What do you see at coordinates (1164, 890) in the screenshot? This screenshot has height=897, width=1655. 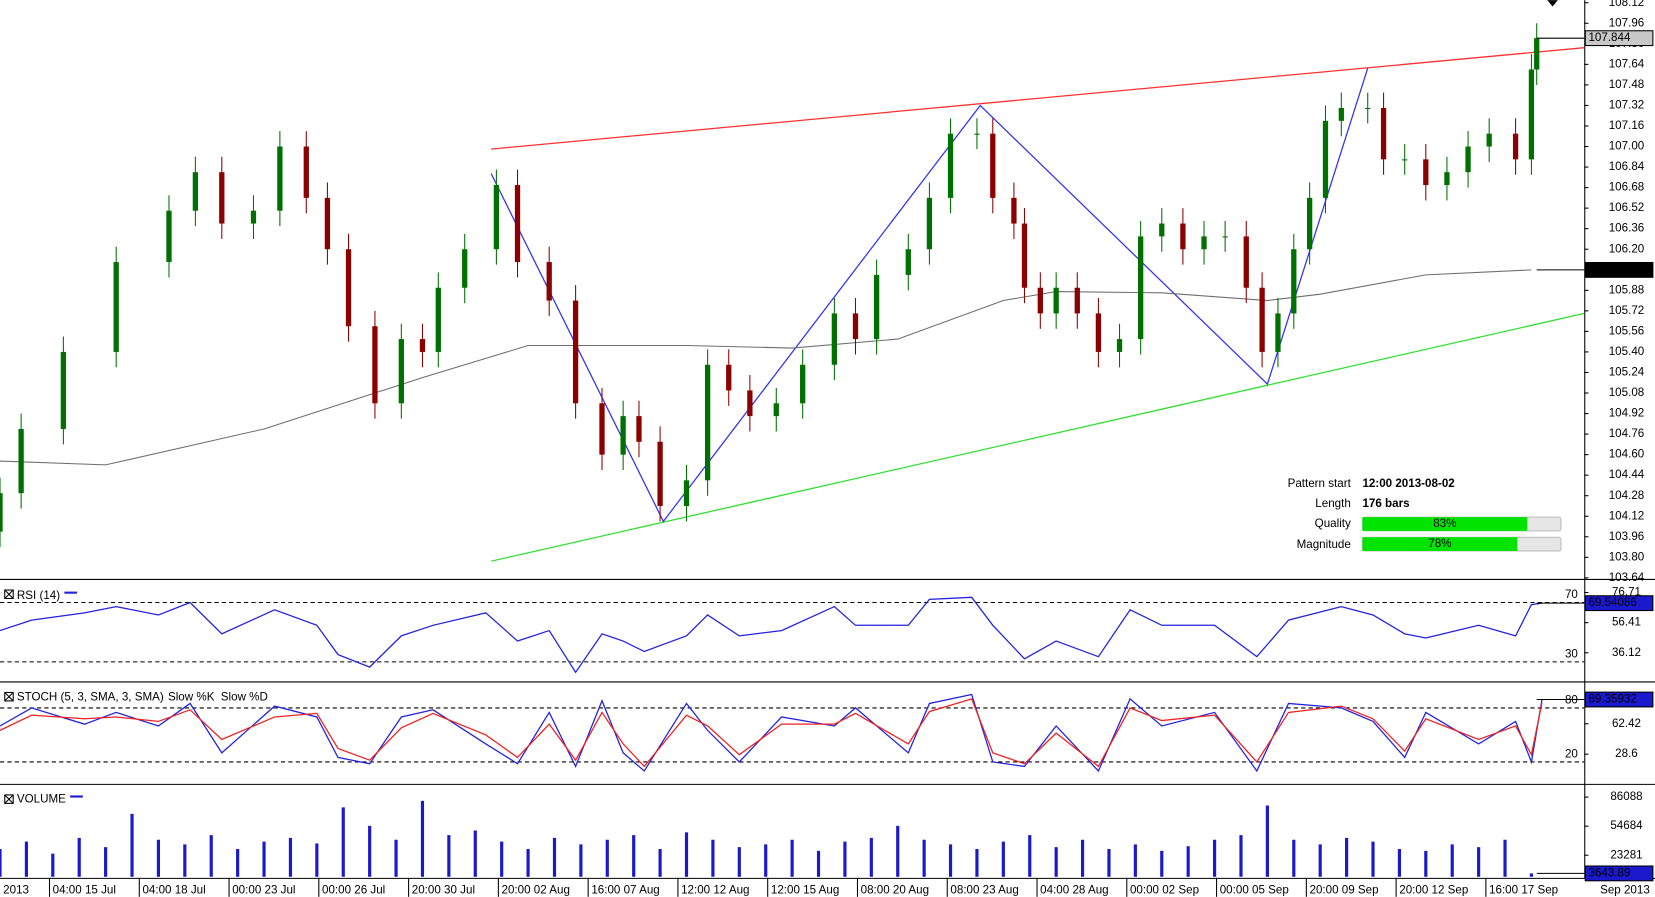 I see `x-tick-label: 00:00 02 Sep` at bounding box center [1164, 890].